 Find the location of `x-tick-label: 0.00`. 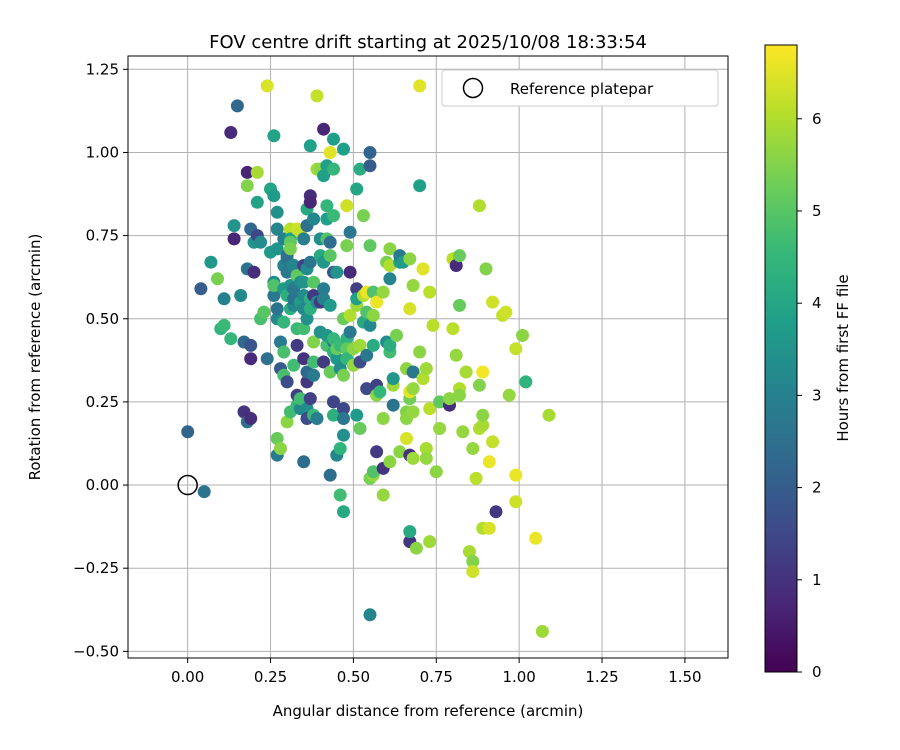

x-tick-label: 0.00 is located at coordinates (187, 677).